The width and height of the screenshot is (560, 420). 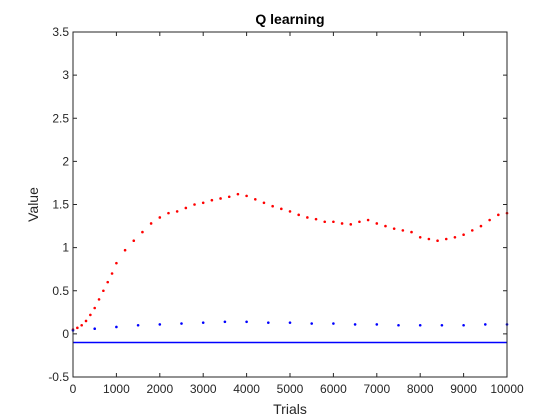 I want to click on y-tick-label: 2.5, so click(x=60, y=118).